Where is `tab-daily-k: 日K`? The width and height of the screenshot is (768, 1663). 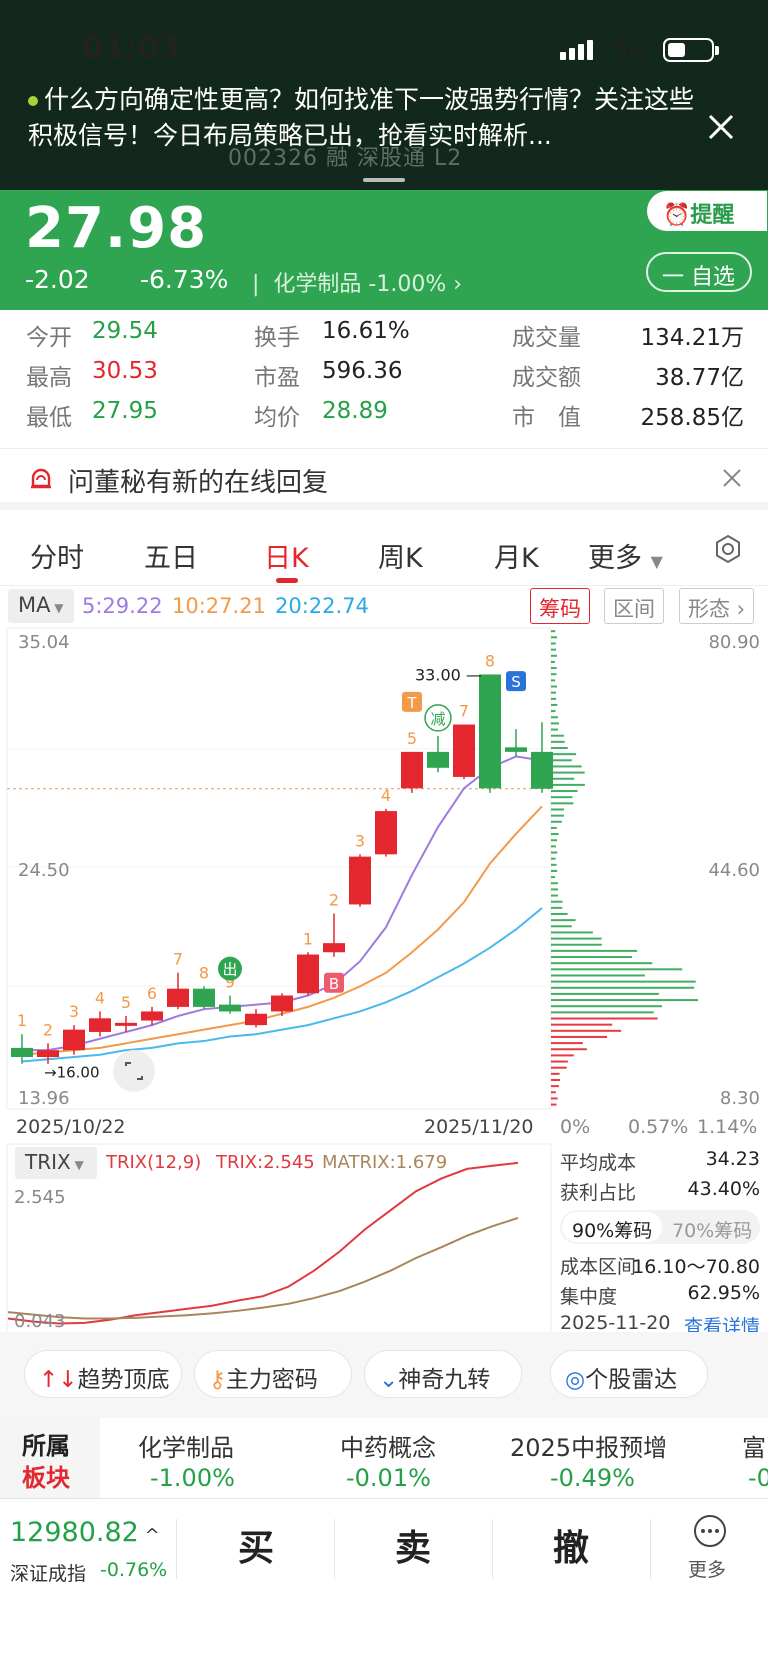
tab-daily-k: 日K is located at coordinates (286, 558).